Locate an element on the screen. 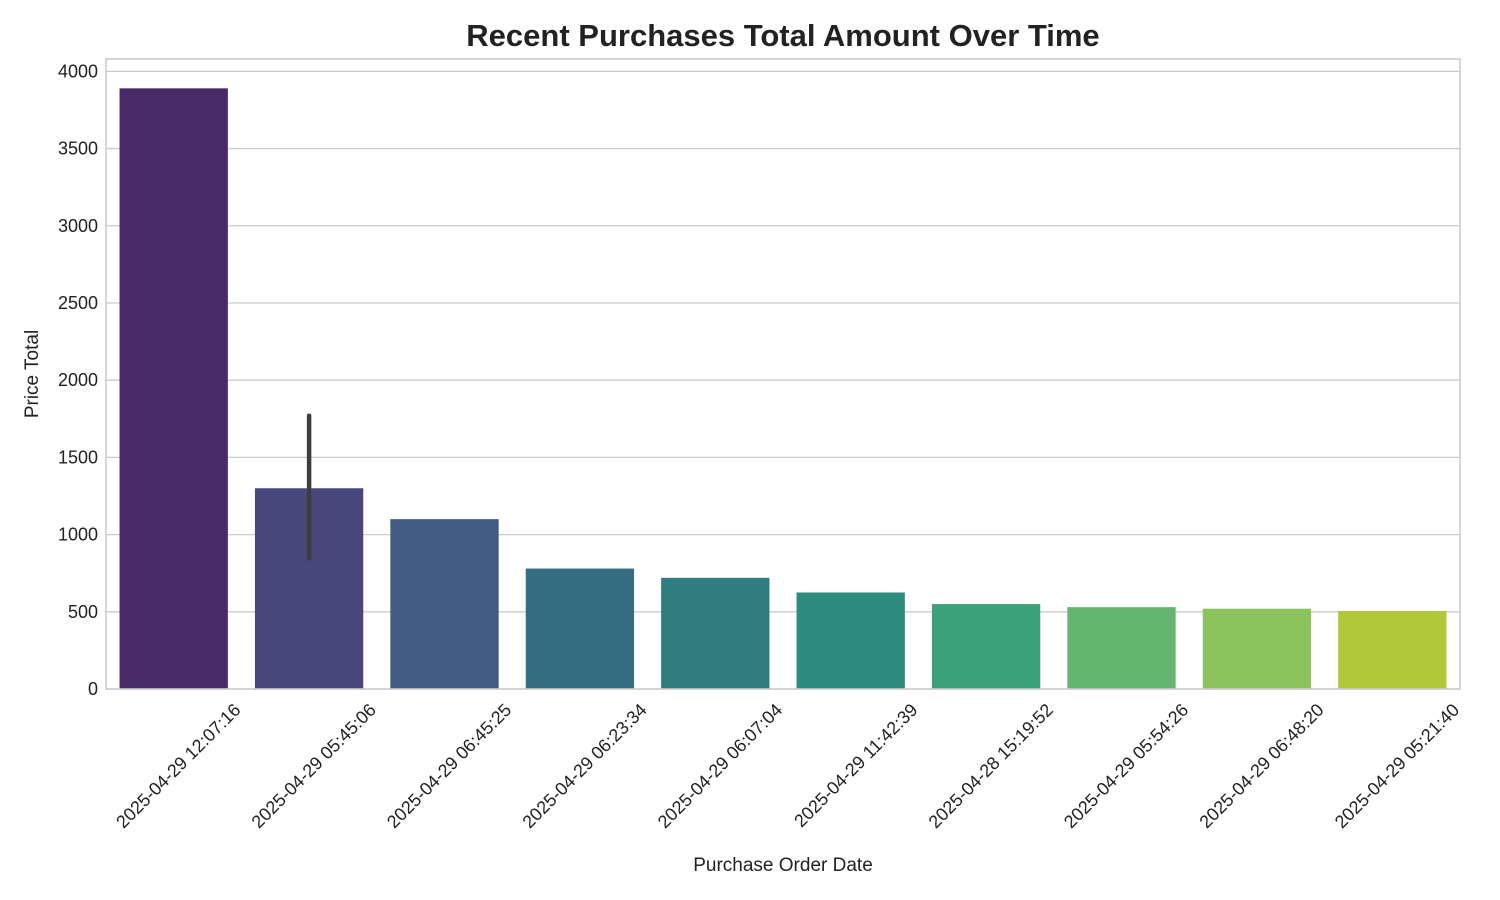 This screenshot has height=900, width=1500. x-tick-label: 2025-04-29 06:45:25 is located at coordinates (449, 766).